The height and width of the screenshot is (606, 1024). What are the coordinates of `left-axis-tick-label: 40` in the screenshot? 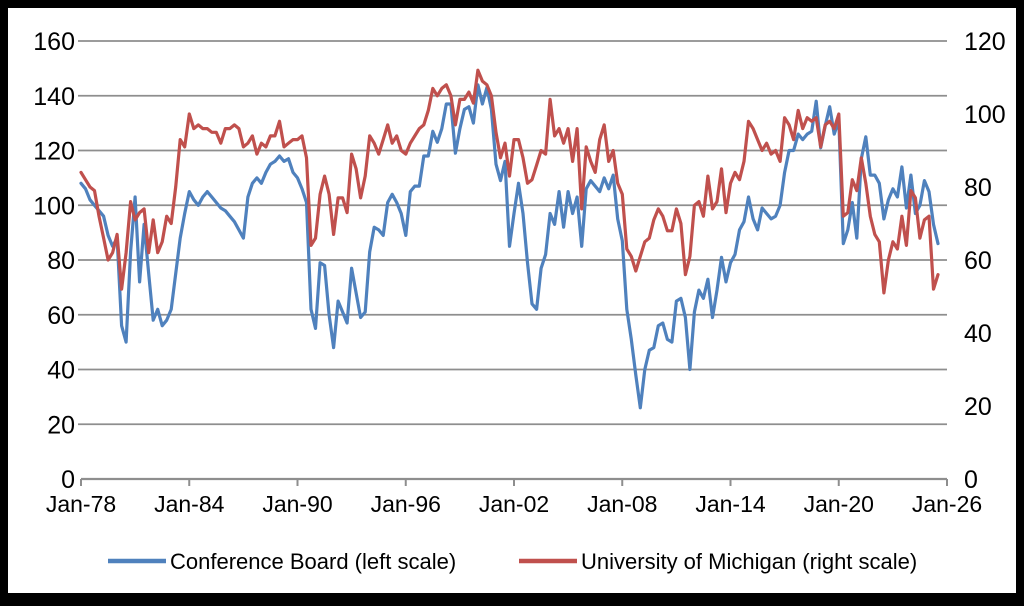 It's located at (61, 371).